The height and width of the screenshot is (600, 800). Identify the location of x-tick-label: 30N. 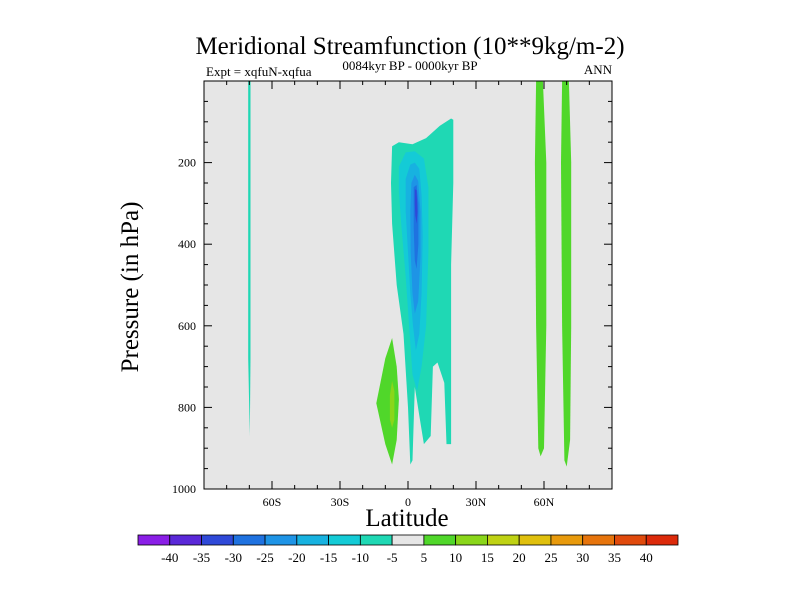
(476, 502).